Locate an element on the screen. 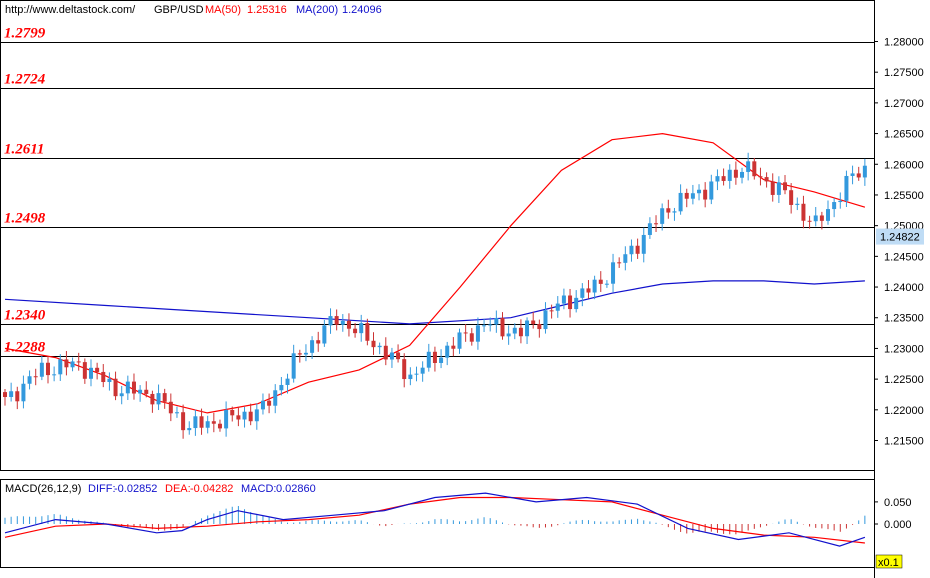 The width and height of the screenshot is (930, 578). level-label-2: 1.2611 is located at coordinates (24, 150).